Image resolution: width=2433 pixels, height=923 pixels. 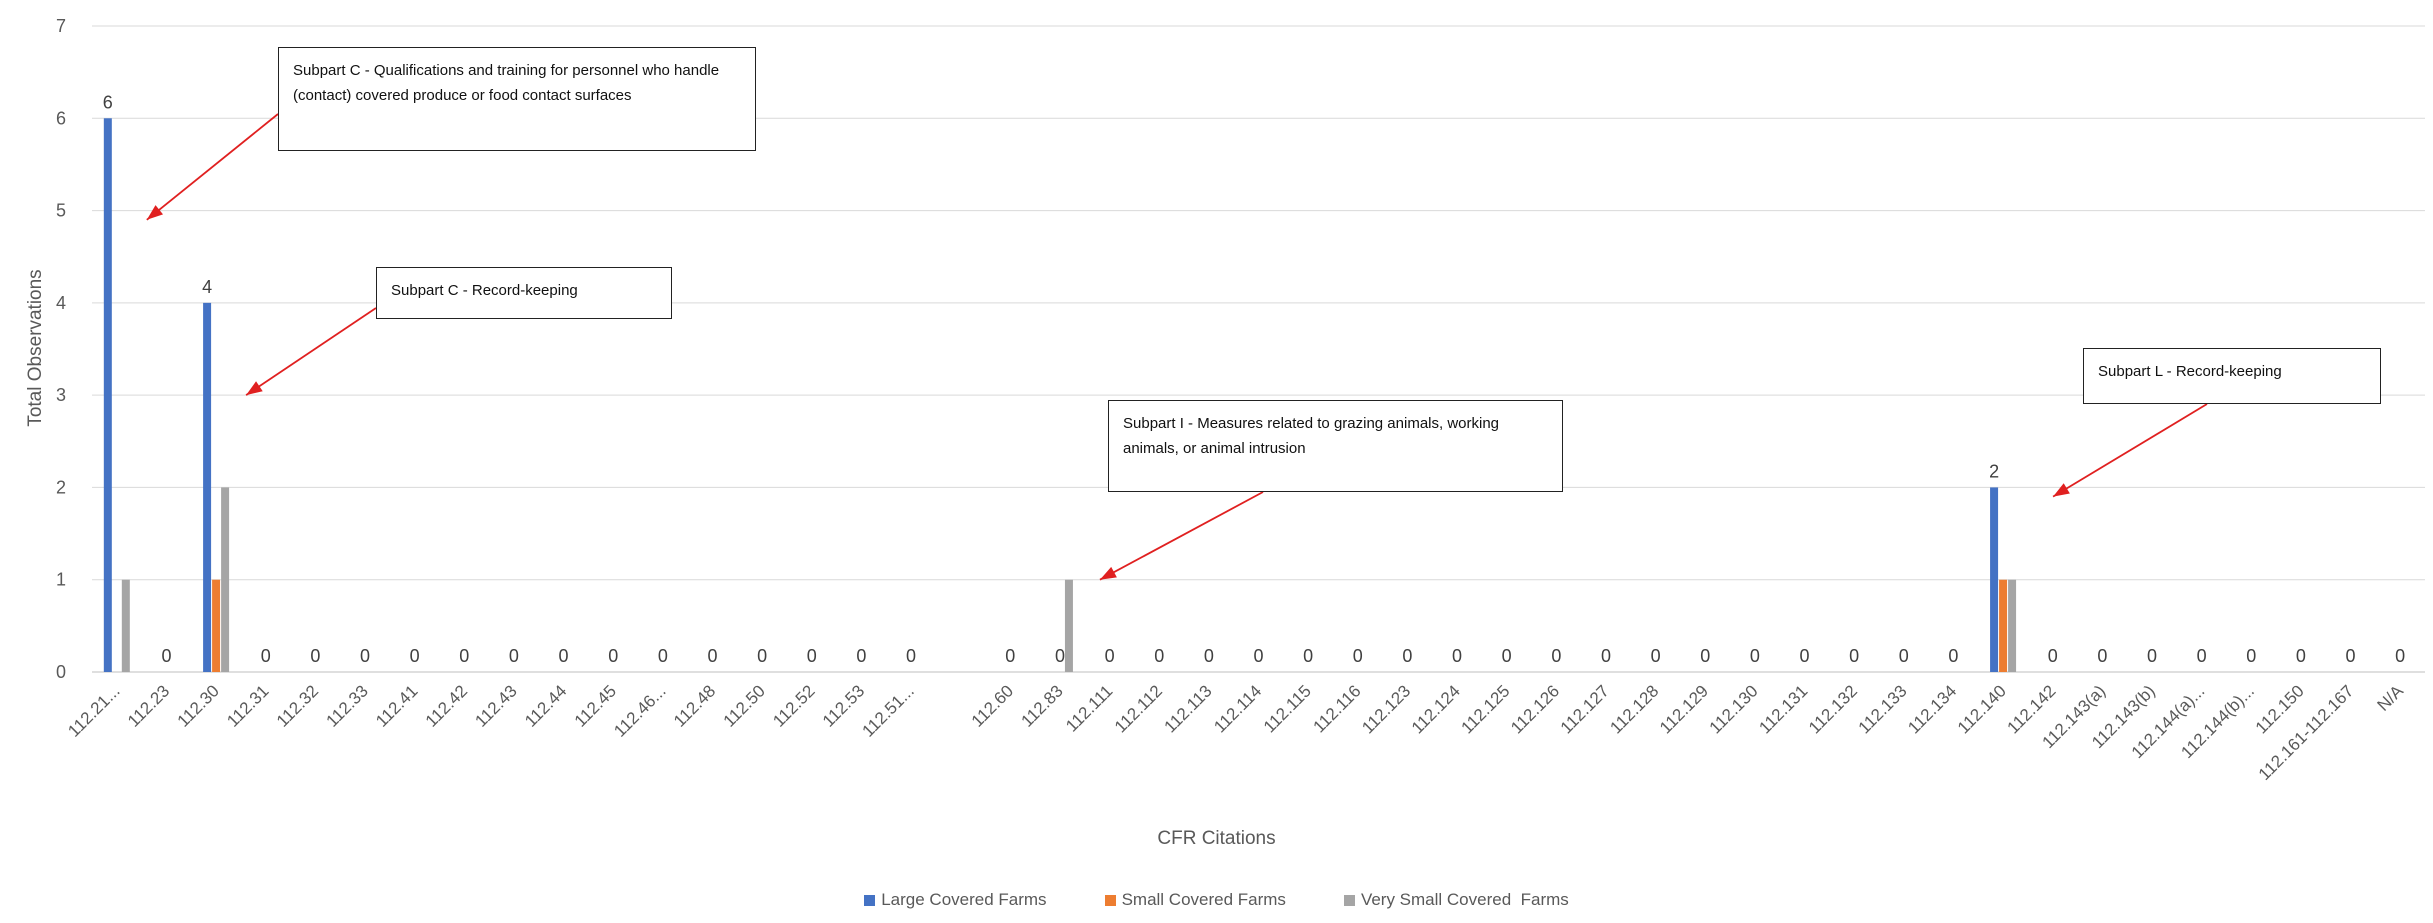 I want to click on x-tick-label: 112.127, so click(x=1585, y=709).